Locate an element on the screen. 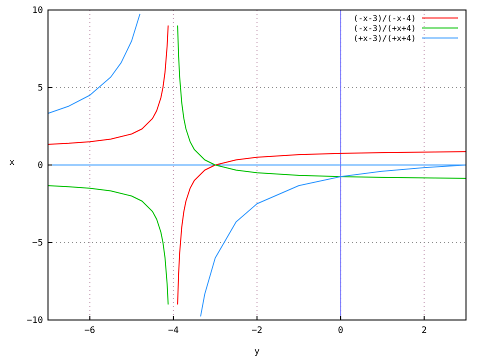 The image size is (480, 360). x-tick-label: −4 is located at coordinates (173, 331).